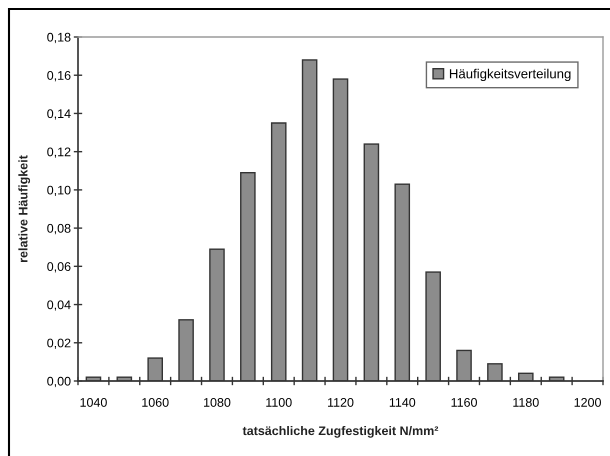 This screenshot has width=610, height=456. Describe the element at coordinates (217, 402) in the screenshot. I see `x-tick-label: 1080` at that location.